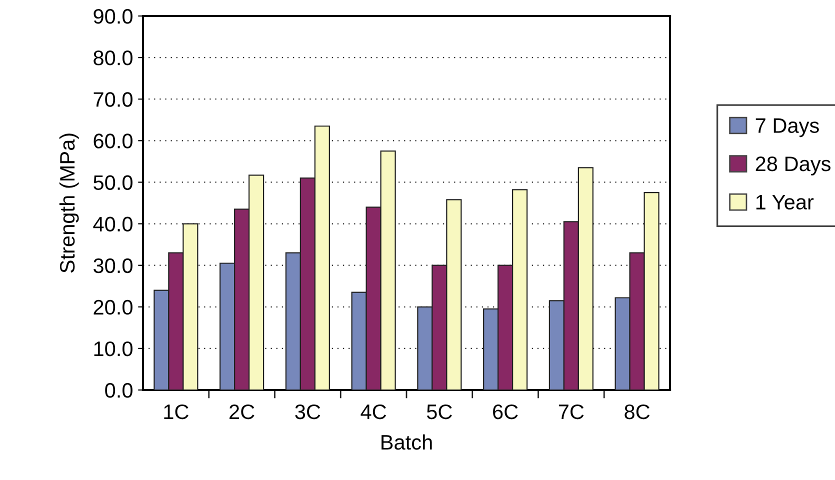 The height and width of the screenshot is (480, 835). Describe the element at coordinates (69, 203) in the screenshot. I see `y-axis-title: Strength (MPa)` at that location.